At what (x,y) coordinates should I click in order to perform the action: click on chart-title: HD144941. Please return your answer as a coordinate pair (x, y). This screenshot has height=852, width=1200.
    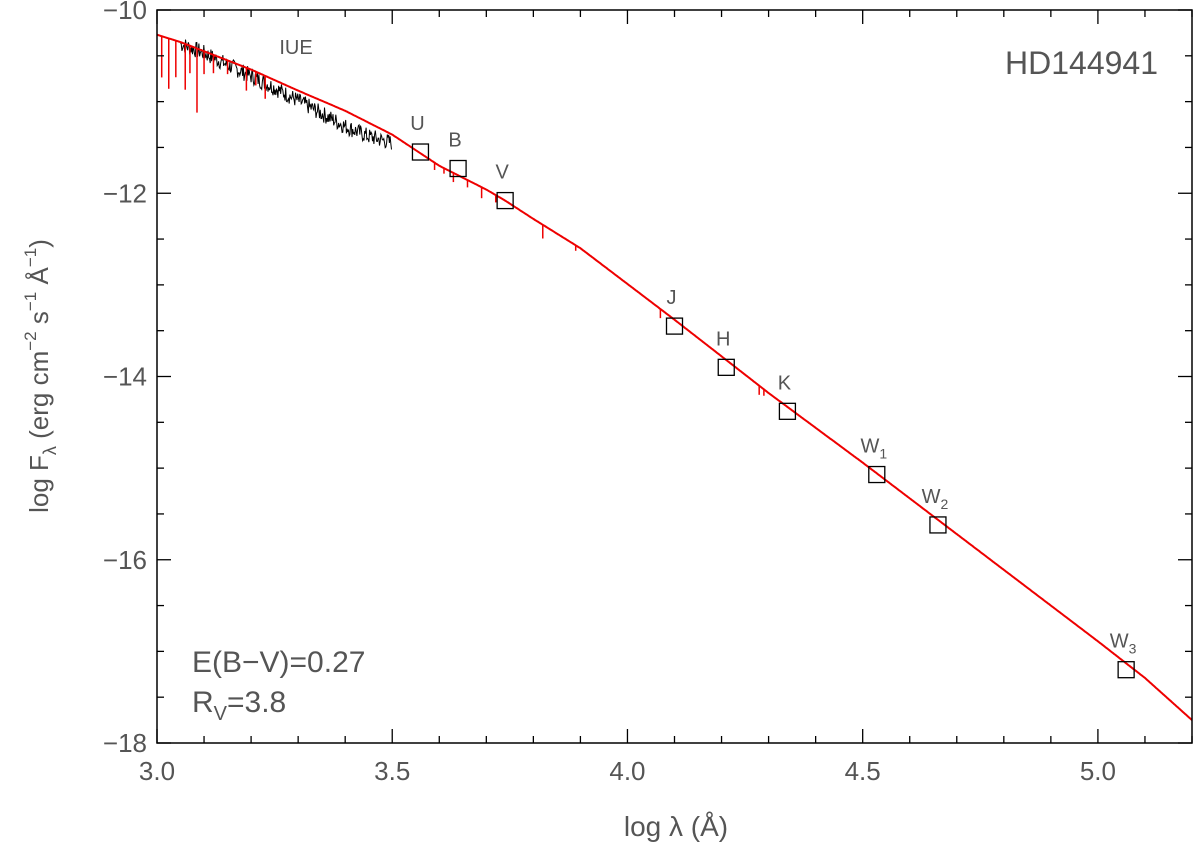
    Looking at the image, I should click on (1081, 63).